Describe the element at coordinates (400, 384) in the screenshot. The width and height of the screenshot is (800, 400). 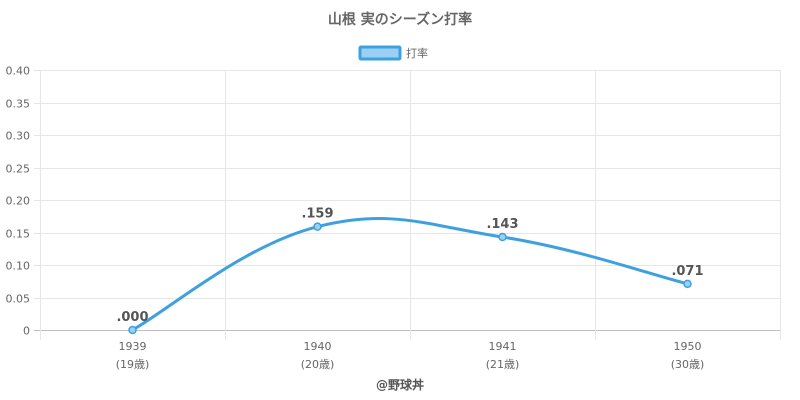
I see `credit-text: @野球丼` at that location.